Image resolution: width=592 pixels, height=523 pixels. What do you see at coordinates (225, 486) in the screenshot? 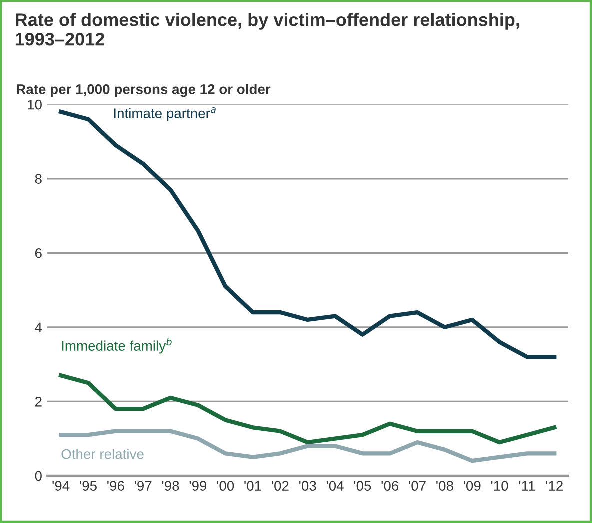
I see `x-tick-label: '00` at bounding box center [225, 486].